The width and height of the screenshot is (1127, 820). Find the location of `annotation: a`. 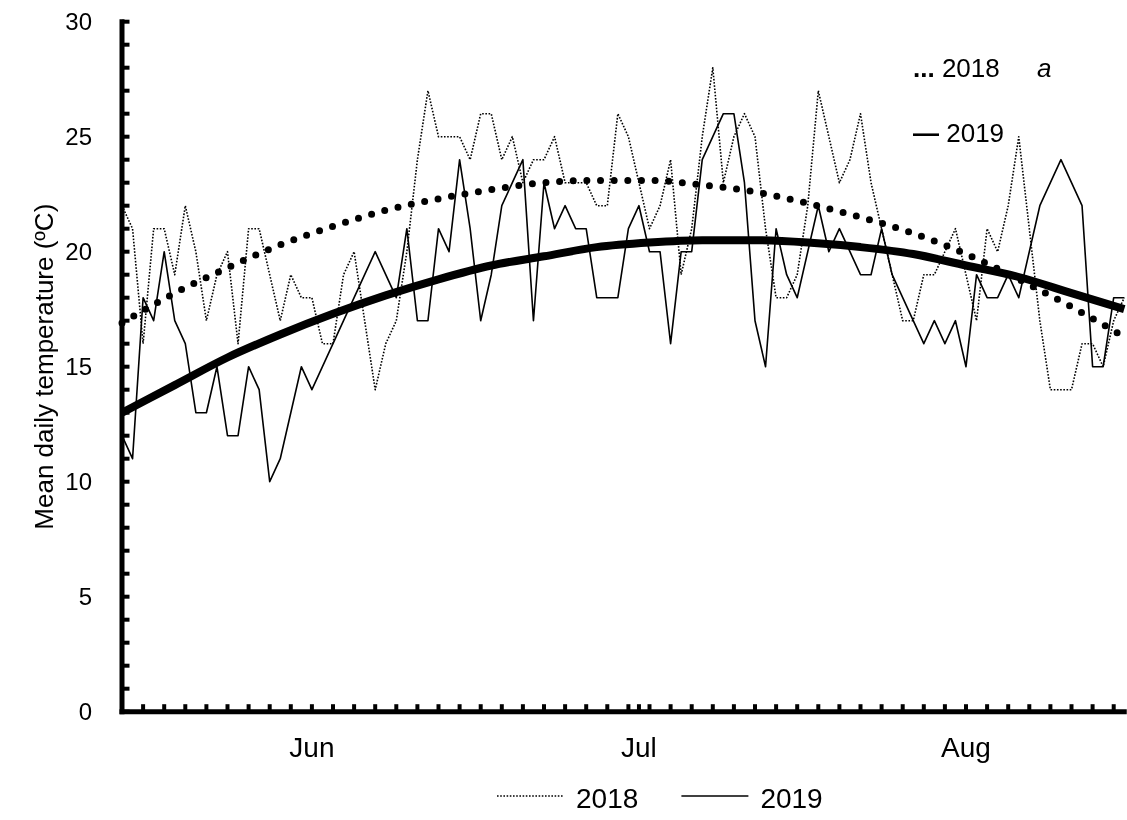

annotation: a is located at coordinates (1044, 68).